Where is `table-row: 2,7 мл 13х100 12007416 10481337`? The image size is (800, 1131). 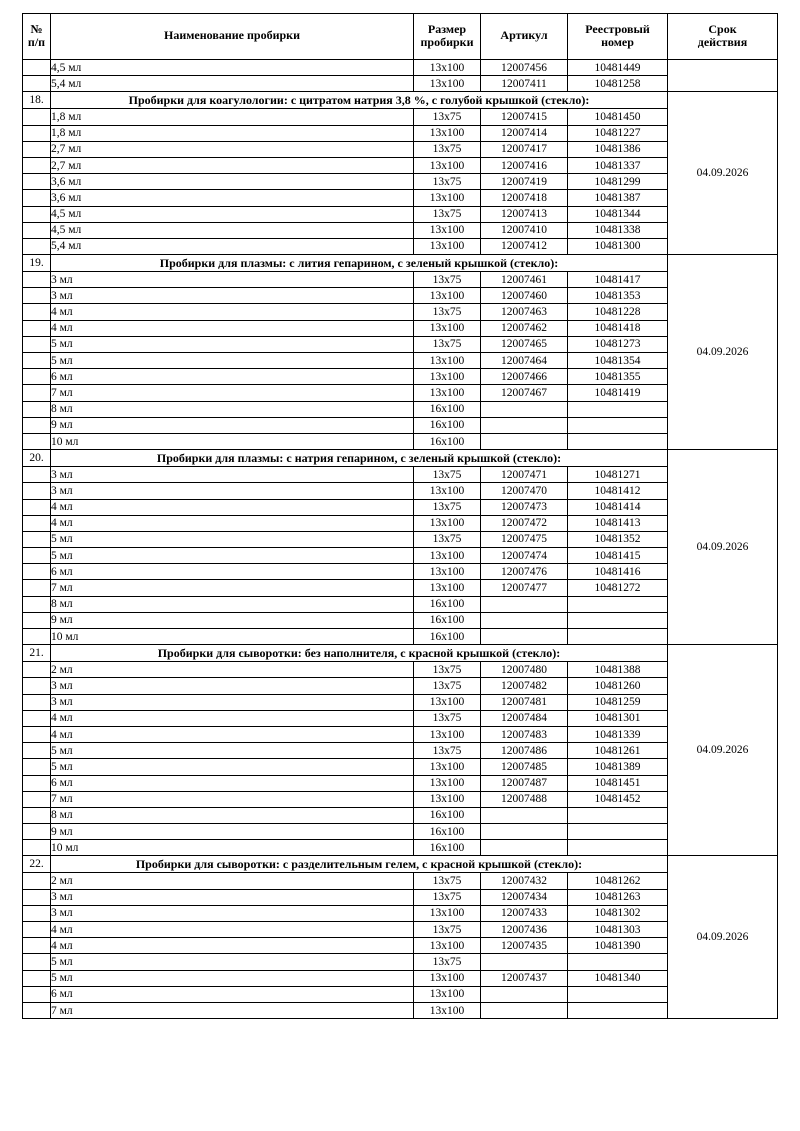 table-row: 2,7 мл 13х100 12007416 10481337 is located at coordinates (400, 165).